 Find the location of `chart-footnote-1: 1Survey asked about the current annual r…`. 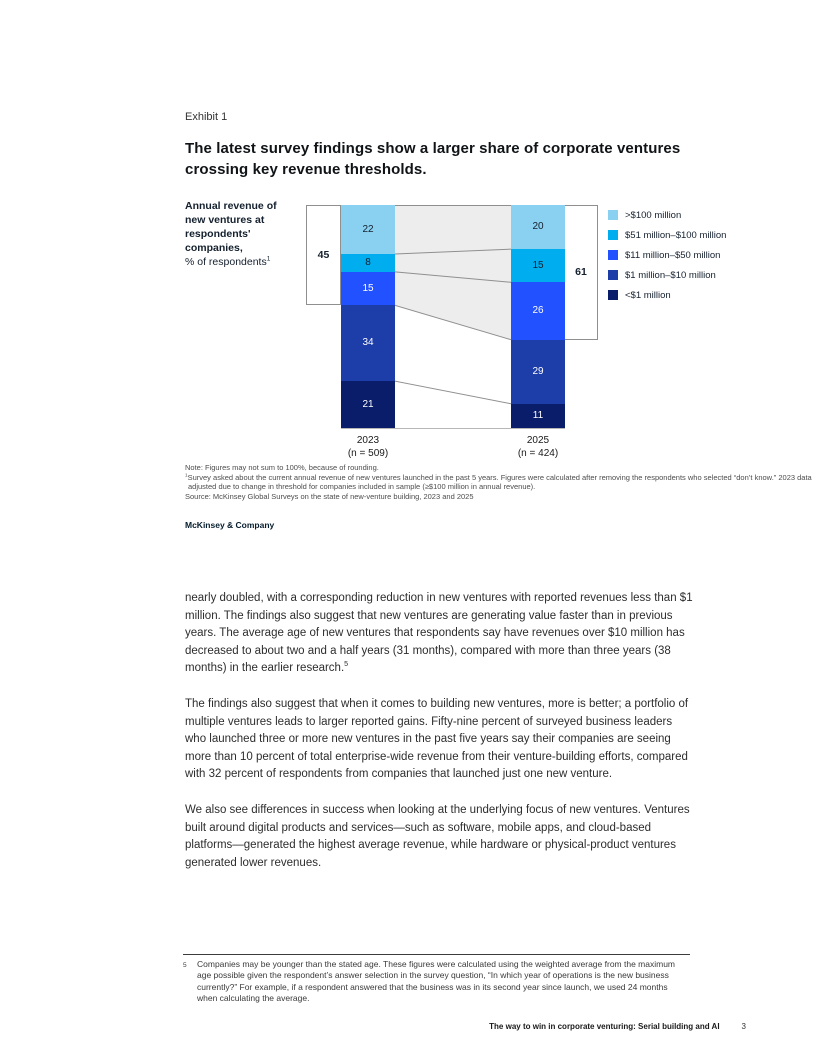

chart-footnote-1: 1Survey asked about the current annual r… is located at coordinates (500, 482).